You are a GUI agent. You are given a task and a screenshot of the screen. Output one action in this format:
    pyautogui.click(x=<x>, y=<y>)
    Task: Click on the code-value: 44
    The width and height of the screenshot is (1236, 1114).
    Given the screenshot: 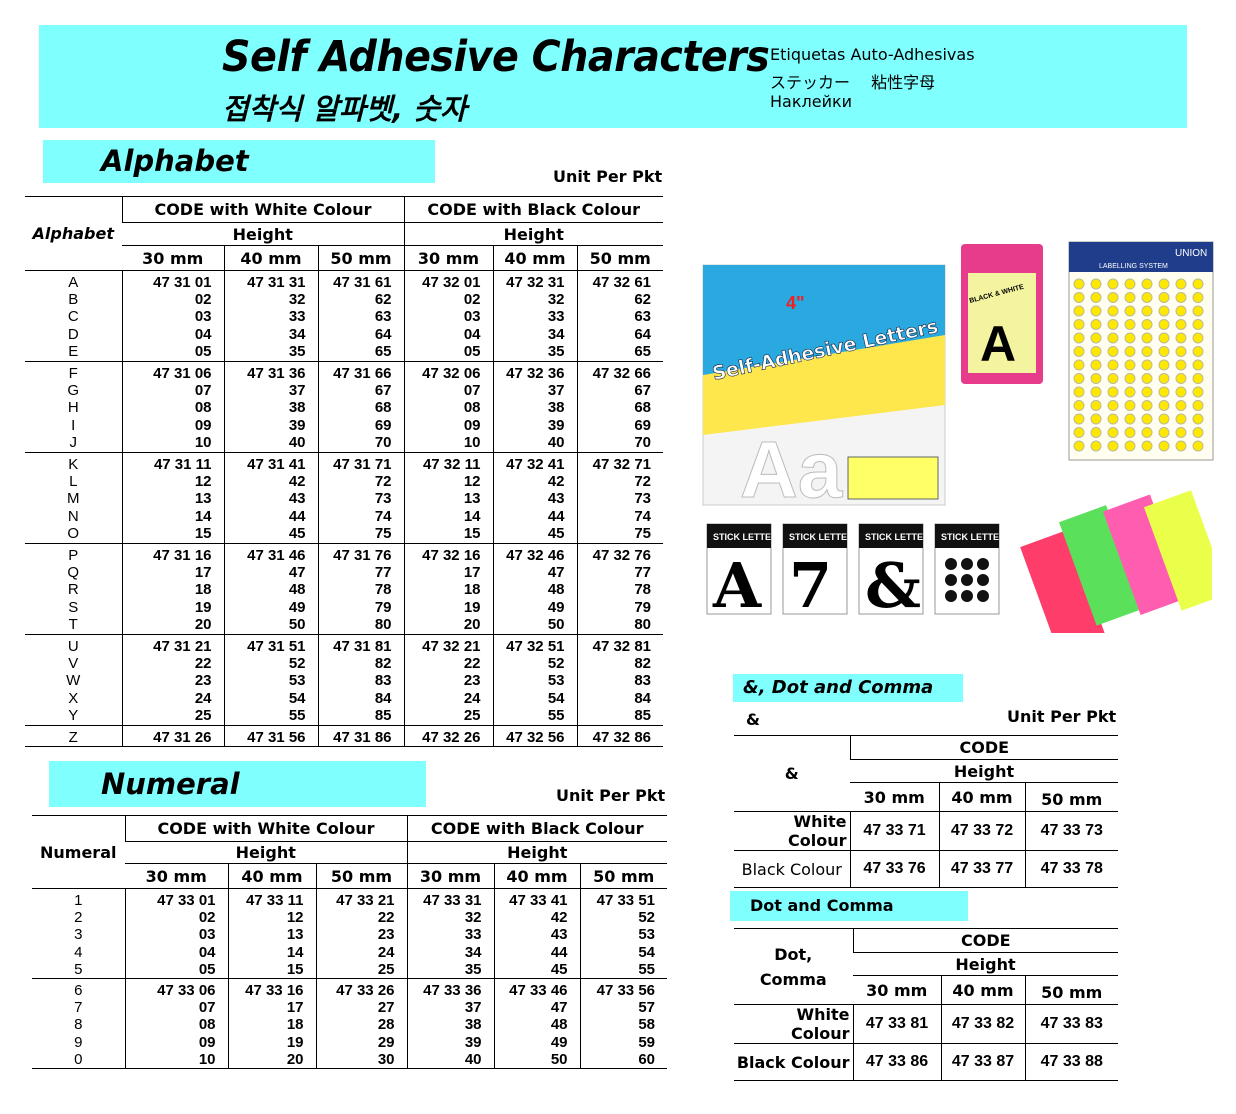 What is the action you would take?
    pyautogui.click(x=556, y=516)
    